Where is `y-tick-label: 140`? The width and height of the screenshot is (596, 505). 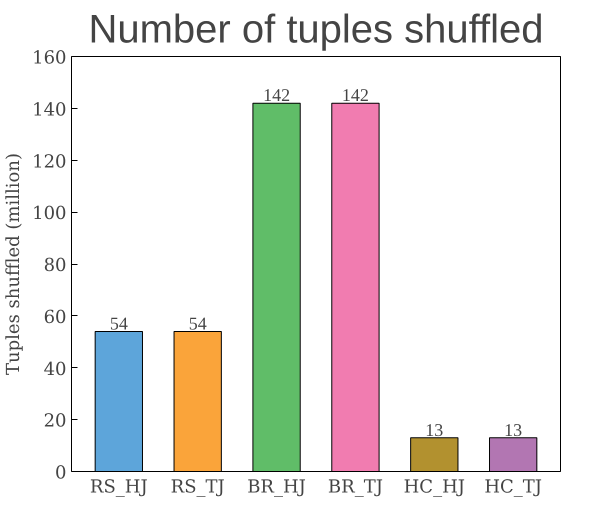
y-tick-label: 140 is located at coordinates (49, 109).